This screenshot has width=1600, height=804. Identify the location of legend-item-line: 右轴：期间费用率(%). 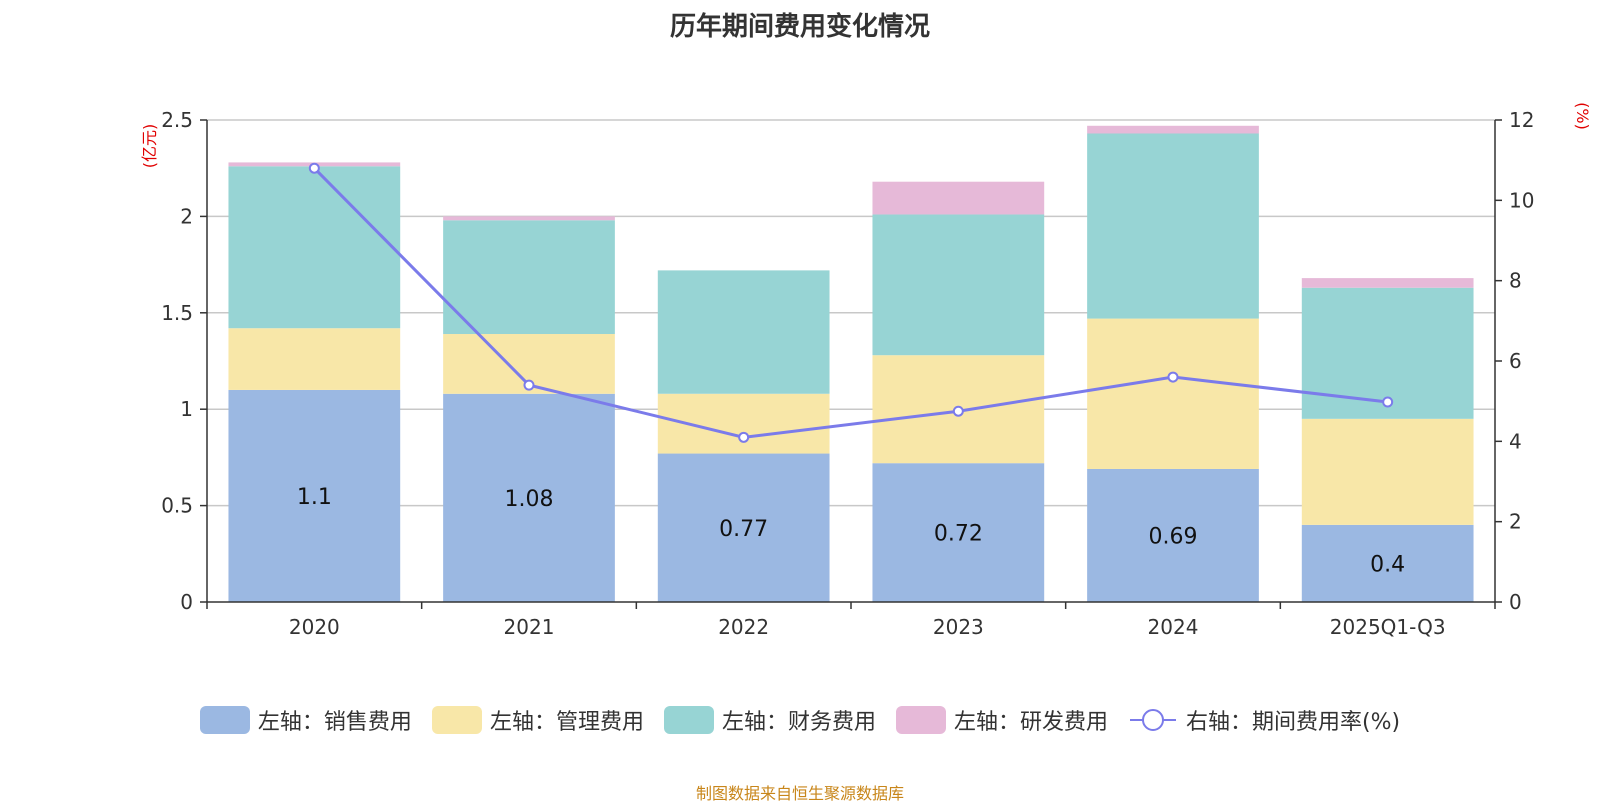
(1264, 720).